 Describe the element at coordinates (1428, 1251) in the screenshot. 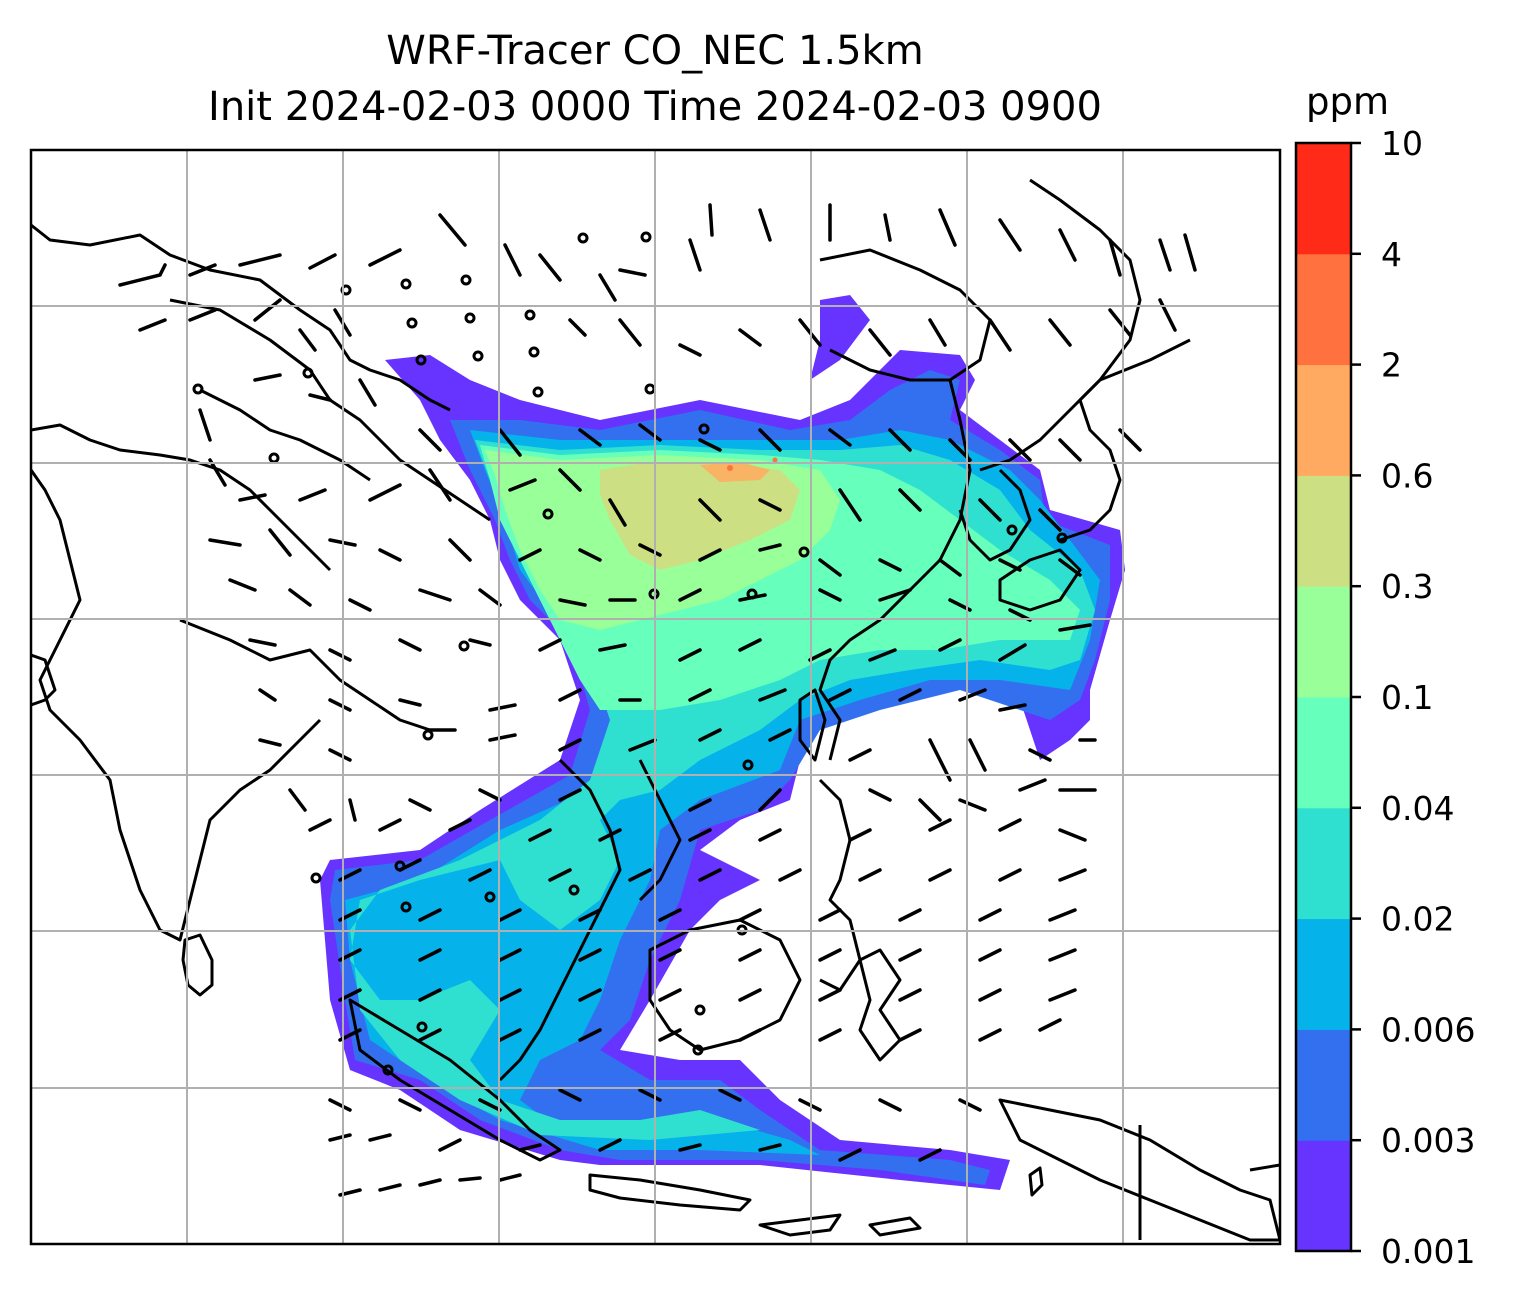

I see `colorbar-tick-label: 0.001` at that location.